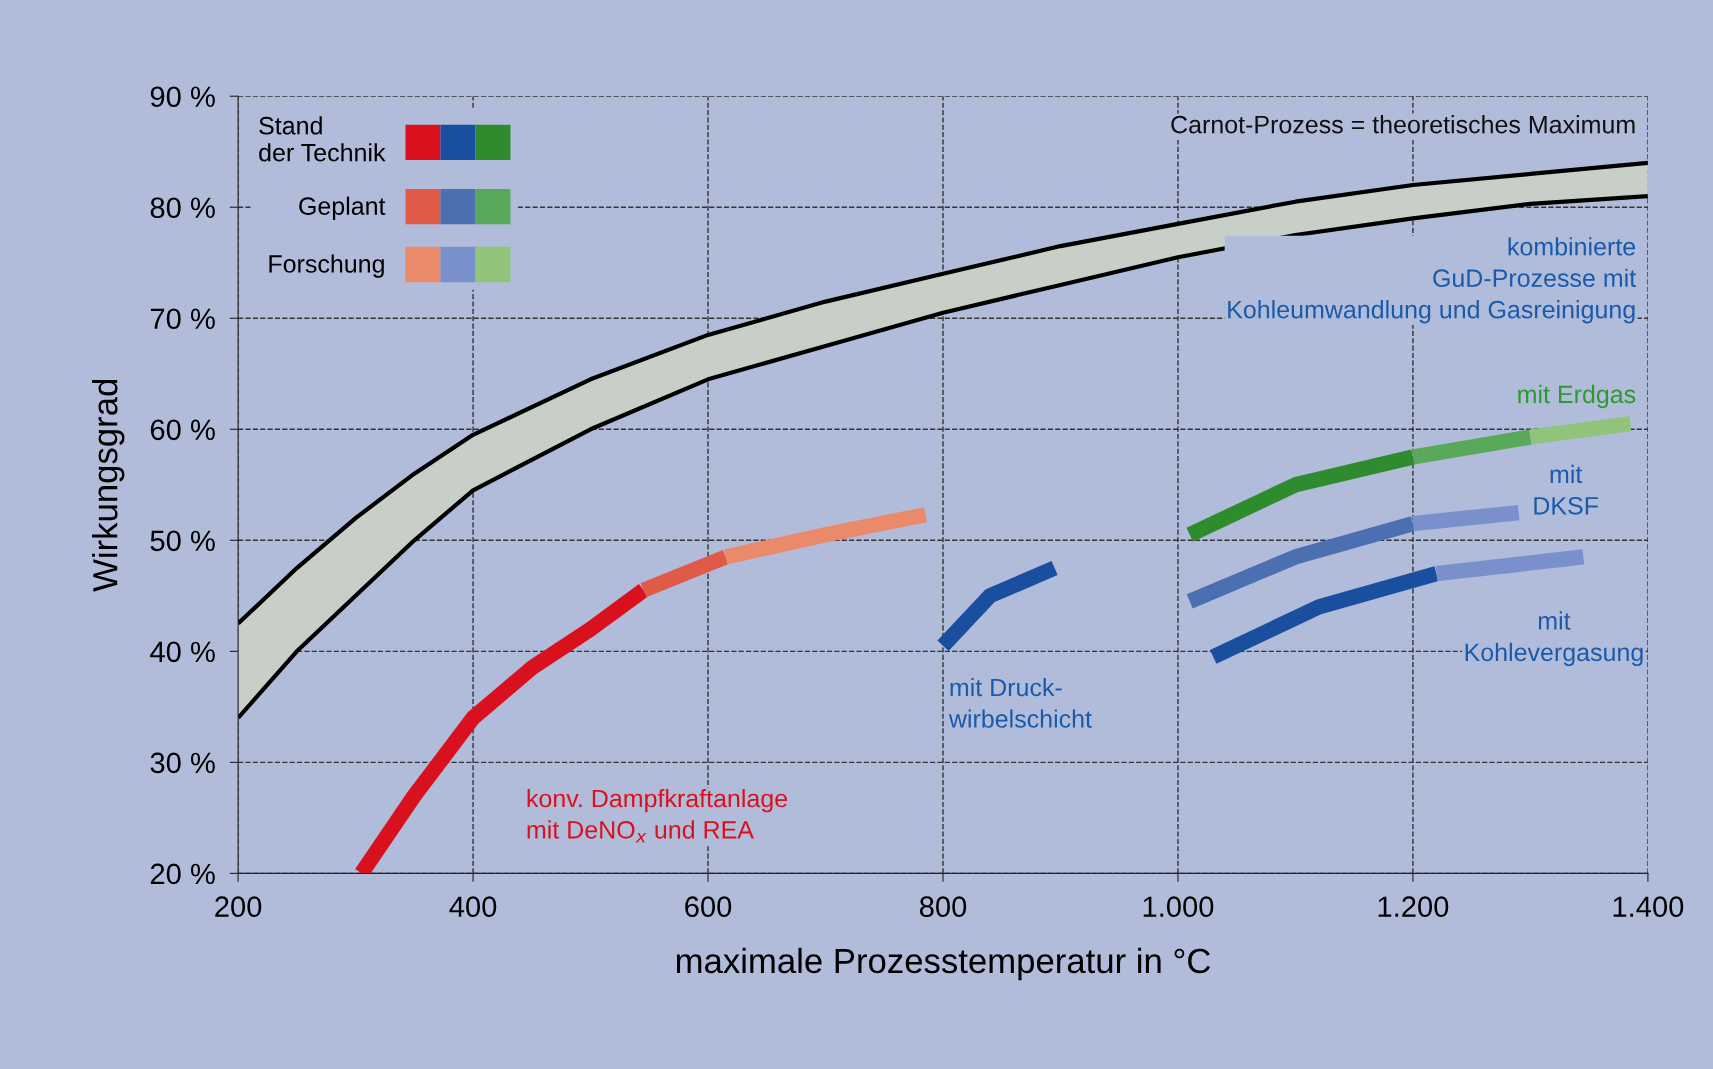  I want to click on x-tick-label: 200, so click(238, 907).